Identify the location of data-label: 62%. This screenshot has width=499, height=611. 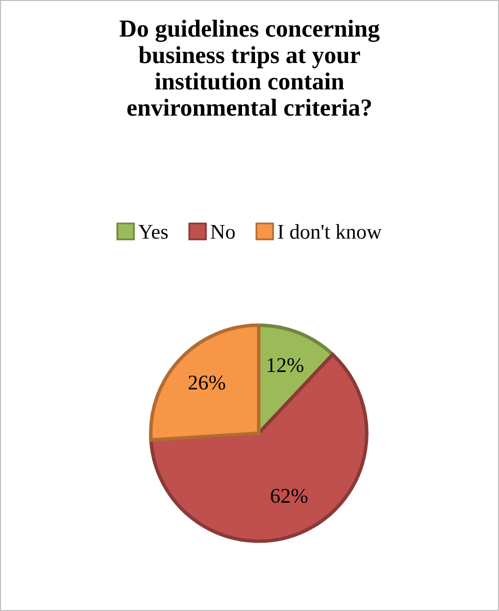
(289, 495).